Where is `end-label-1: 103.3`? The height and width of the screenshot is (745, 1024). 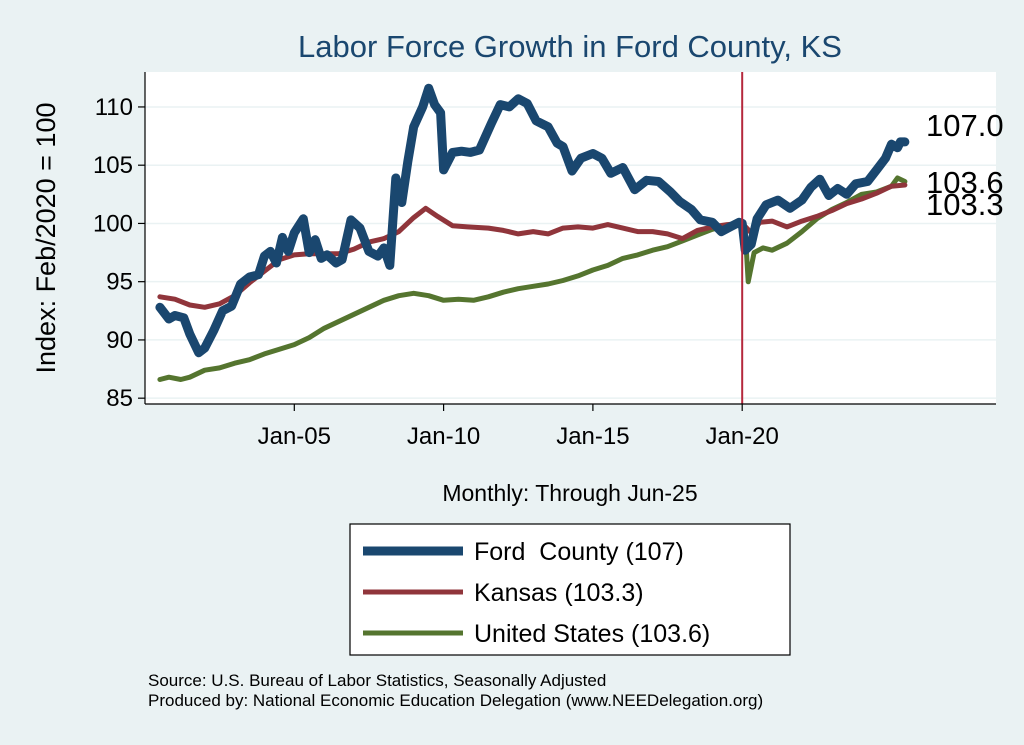
end-label-1: 103.3 is located at coordinates (965, 204).